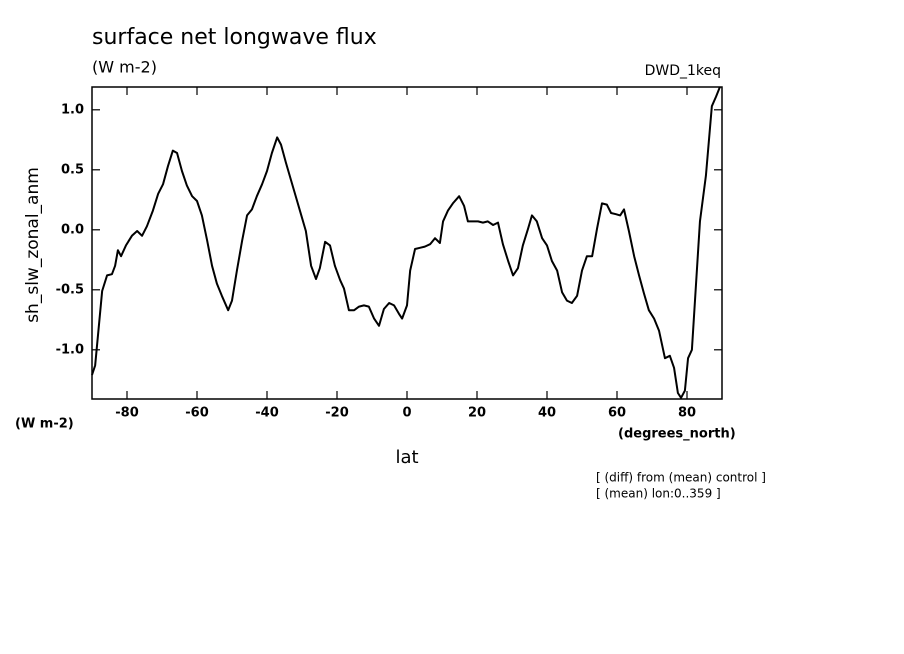  What do you see at coordinates (477, 413) in the screenshot?
I see `x-tick-label: 20` at bounding box center [477, 413].